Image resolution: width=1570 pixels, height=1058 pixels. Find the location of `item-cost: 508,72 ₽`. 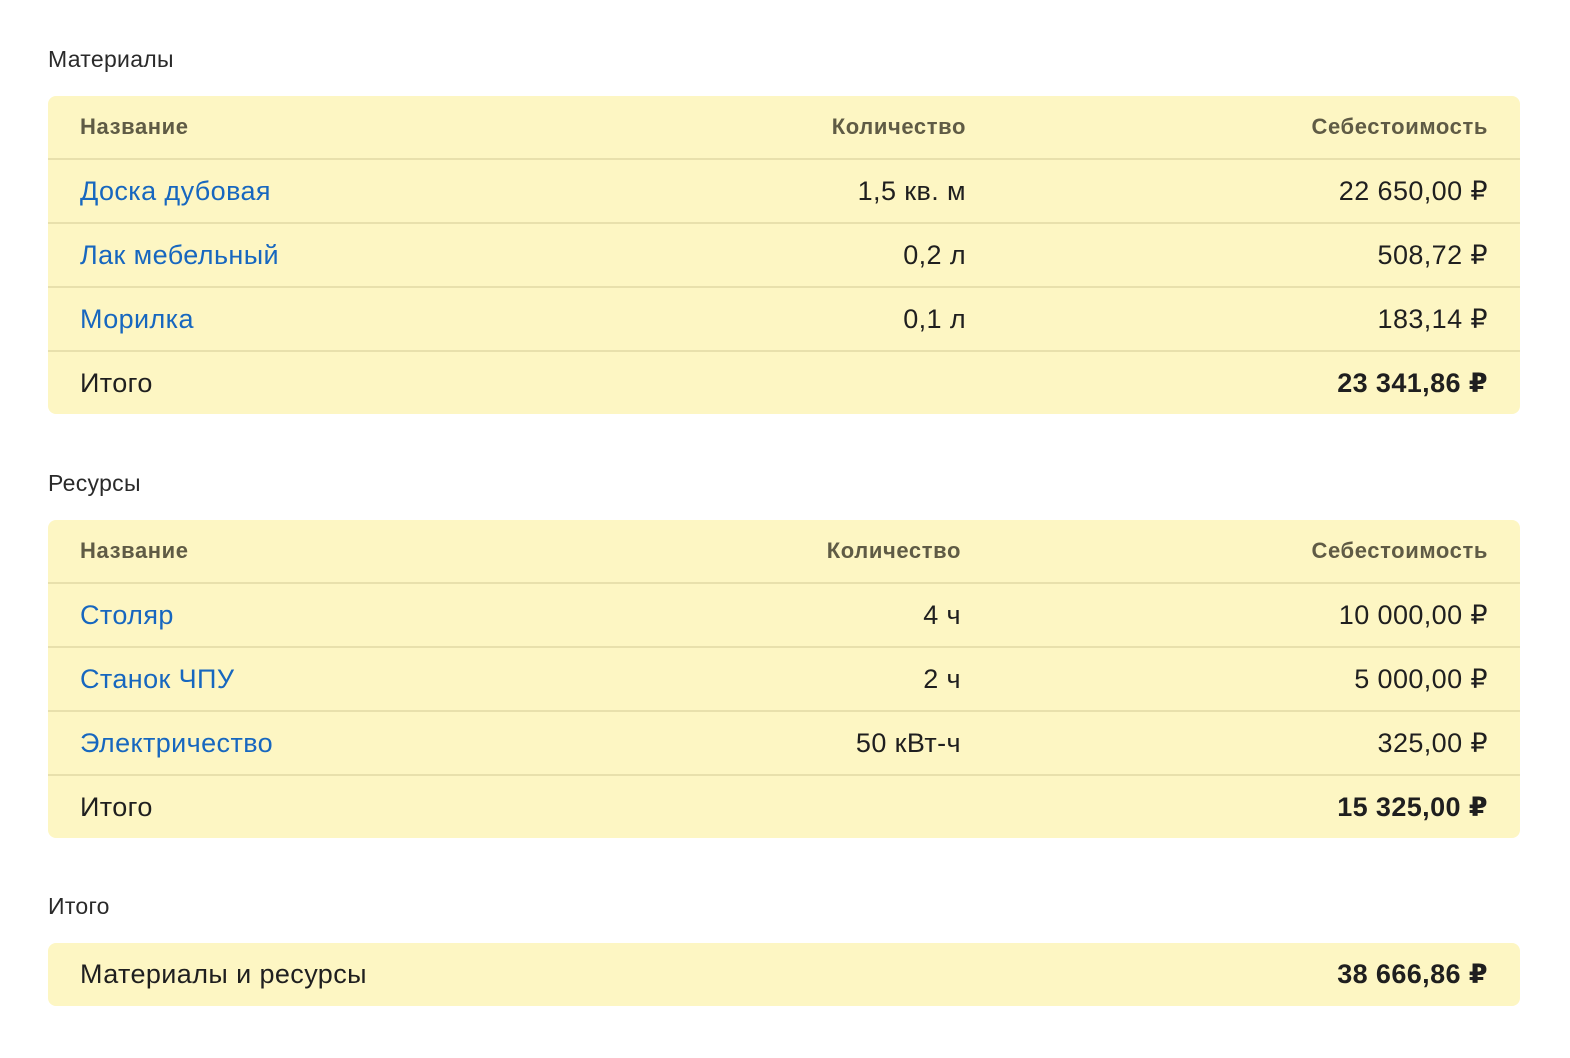

item-cost: 508,72 ₽ is located at coordinates (1432, 254).